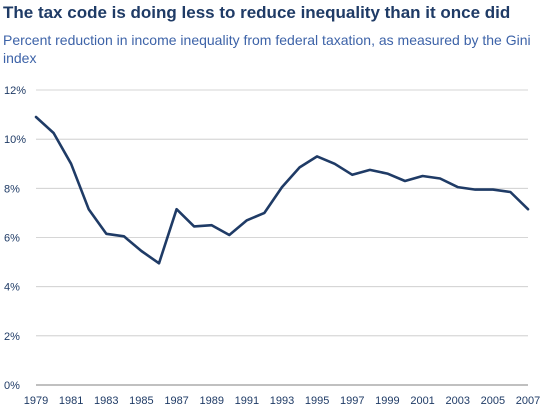 This screenshot has width=545, height=416. What do you see at coordinates (528, 401) in the screenshot?
I see `x-tick-label: 2007` at bounding box center [528, 401].